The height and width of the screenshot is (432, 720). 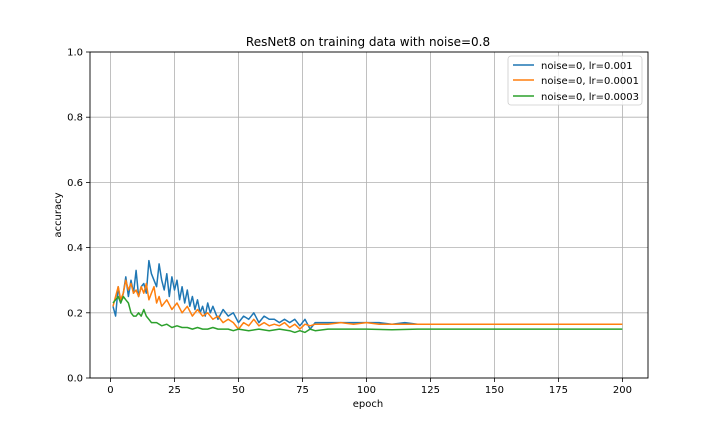 I want to click on legend-box, so click(x=575, y=80).